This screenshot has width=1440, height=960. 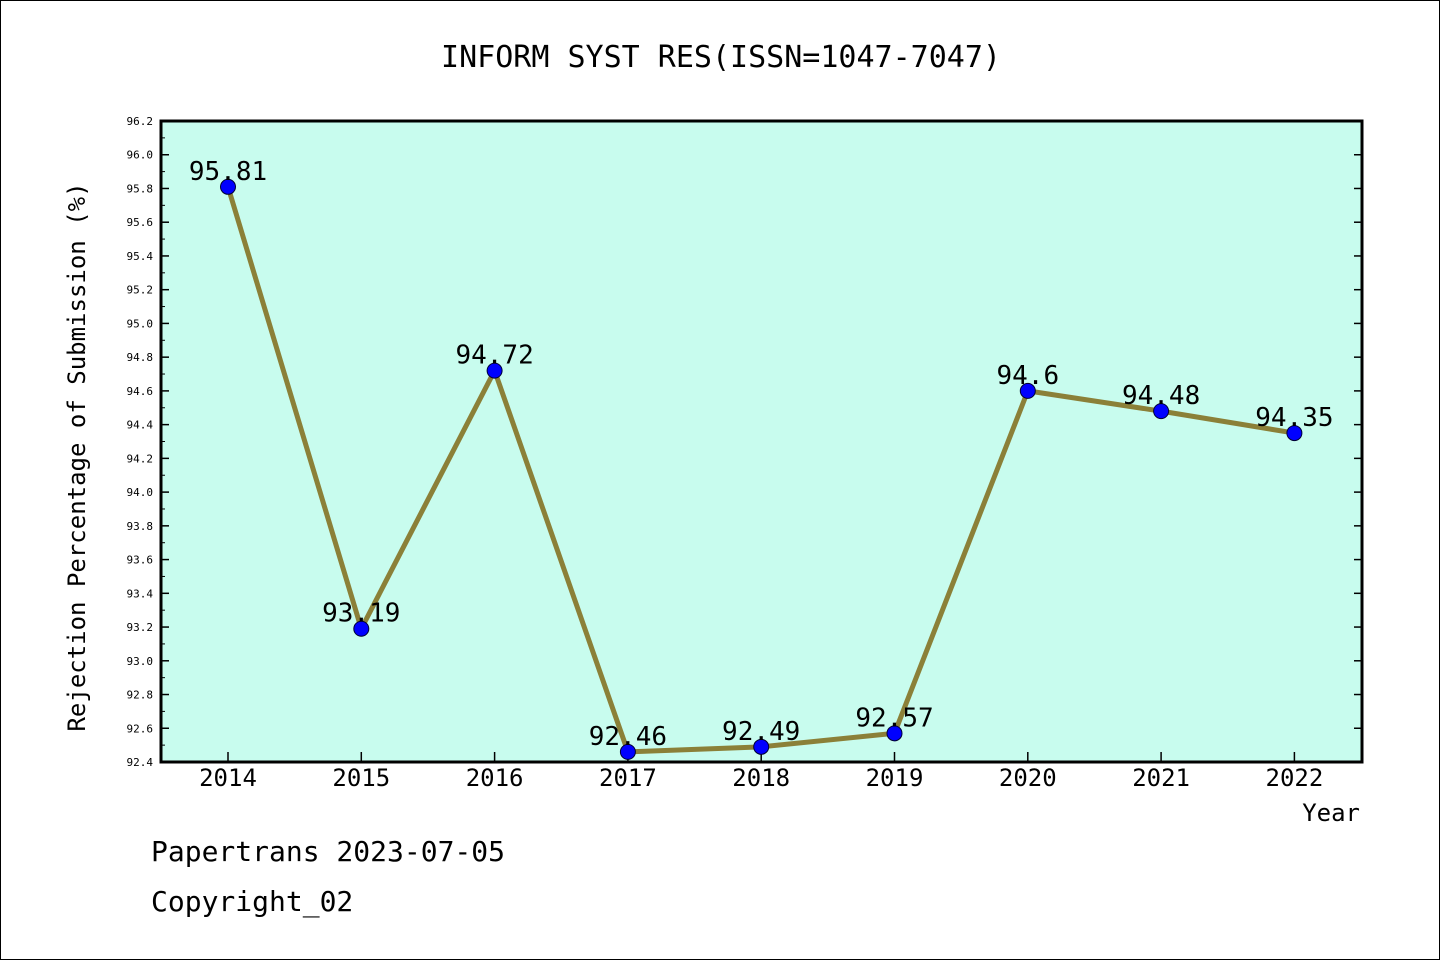 What do you see at coordinates (140, 762) in the screenshot?
I see `y-tick-label: 92.4` at bounding box center [140, 762].